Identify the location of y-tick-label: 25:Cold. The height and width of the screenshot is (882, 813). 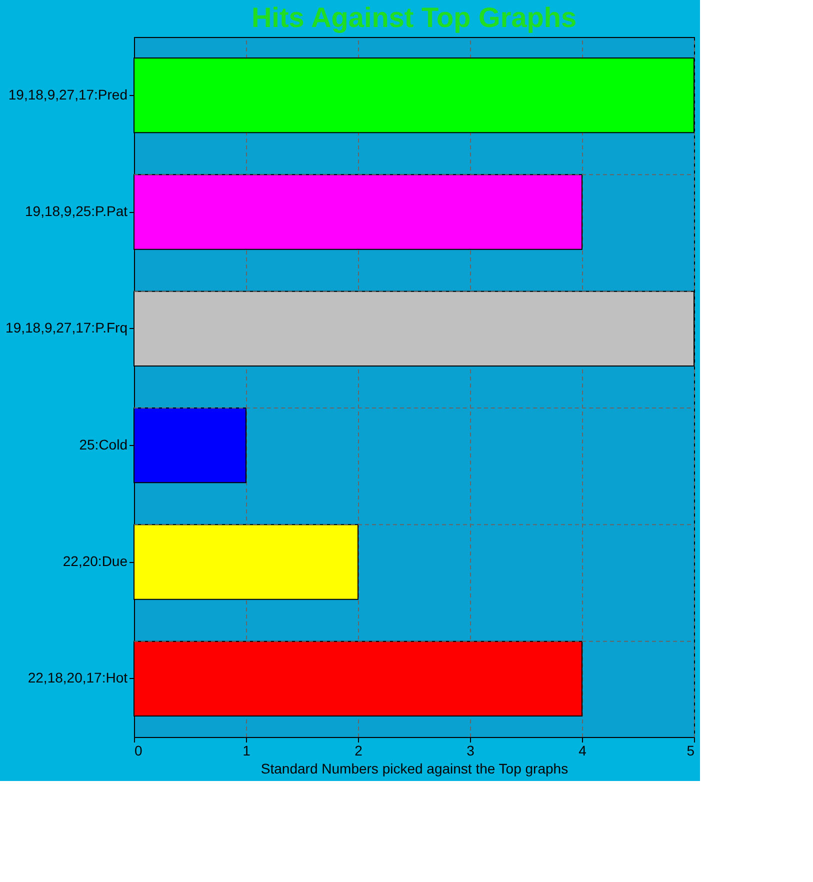
(103, 444).